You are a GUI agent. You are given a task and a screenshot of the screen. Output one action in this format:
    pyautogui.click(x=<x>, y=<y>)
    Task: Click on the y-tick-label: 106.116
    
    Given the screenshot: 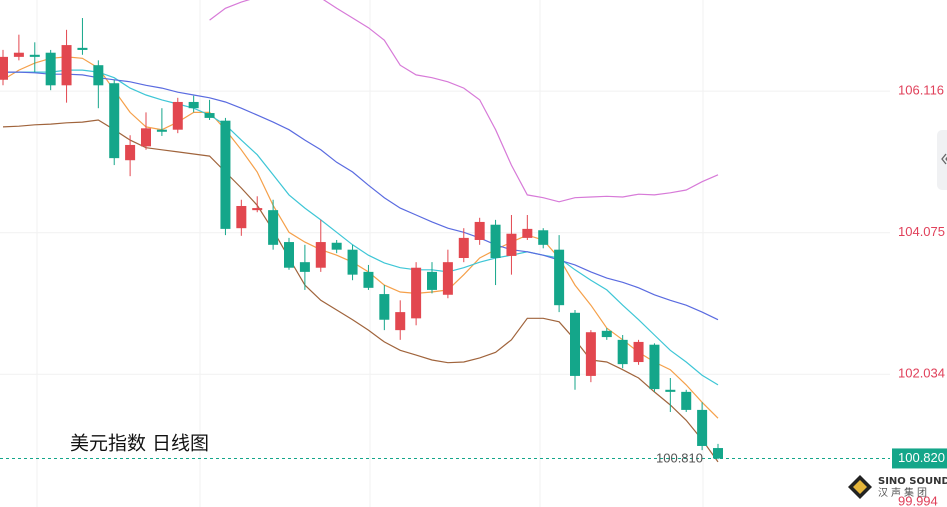 What is the action you would take?
    pyautogui.click(x=921, y=90)
    